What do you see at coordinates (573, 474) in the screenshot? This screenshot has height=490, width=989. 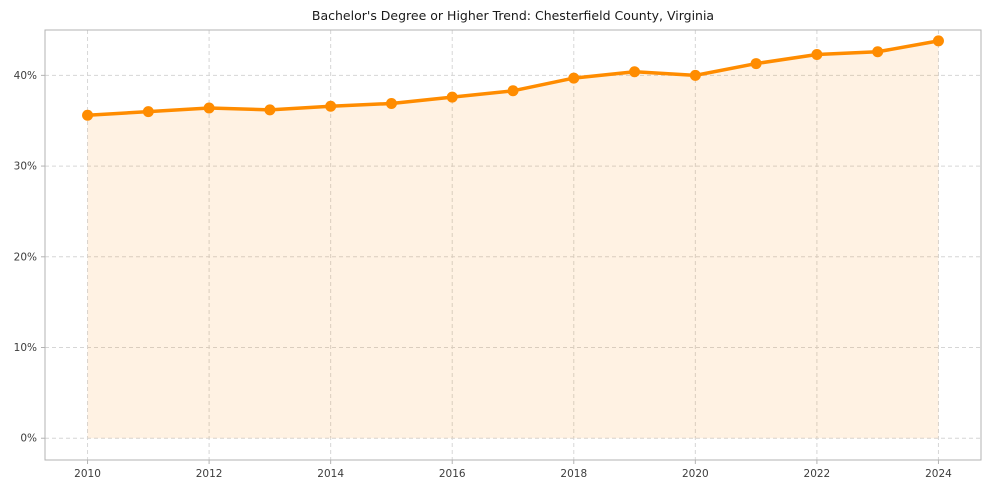 I see `x-tick-label: 2018` at bounding box center [573, 474].